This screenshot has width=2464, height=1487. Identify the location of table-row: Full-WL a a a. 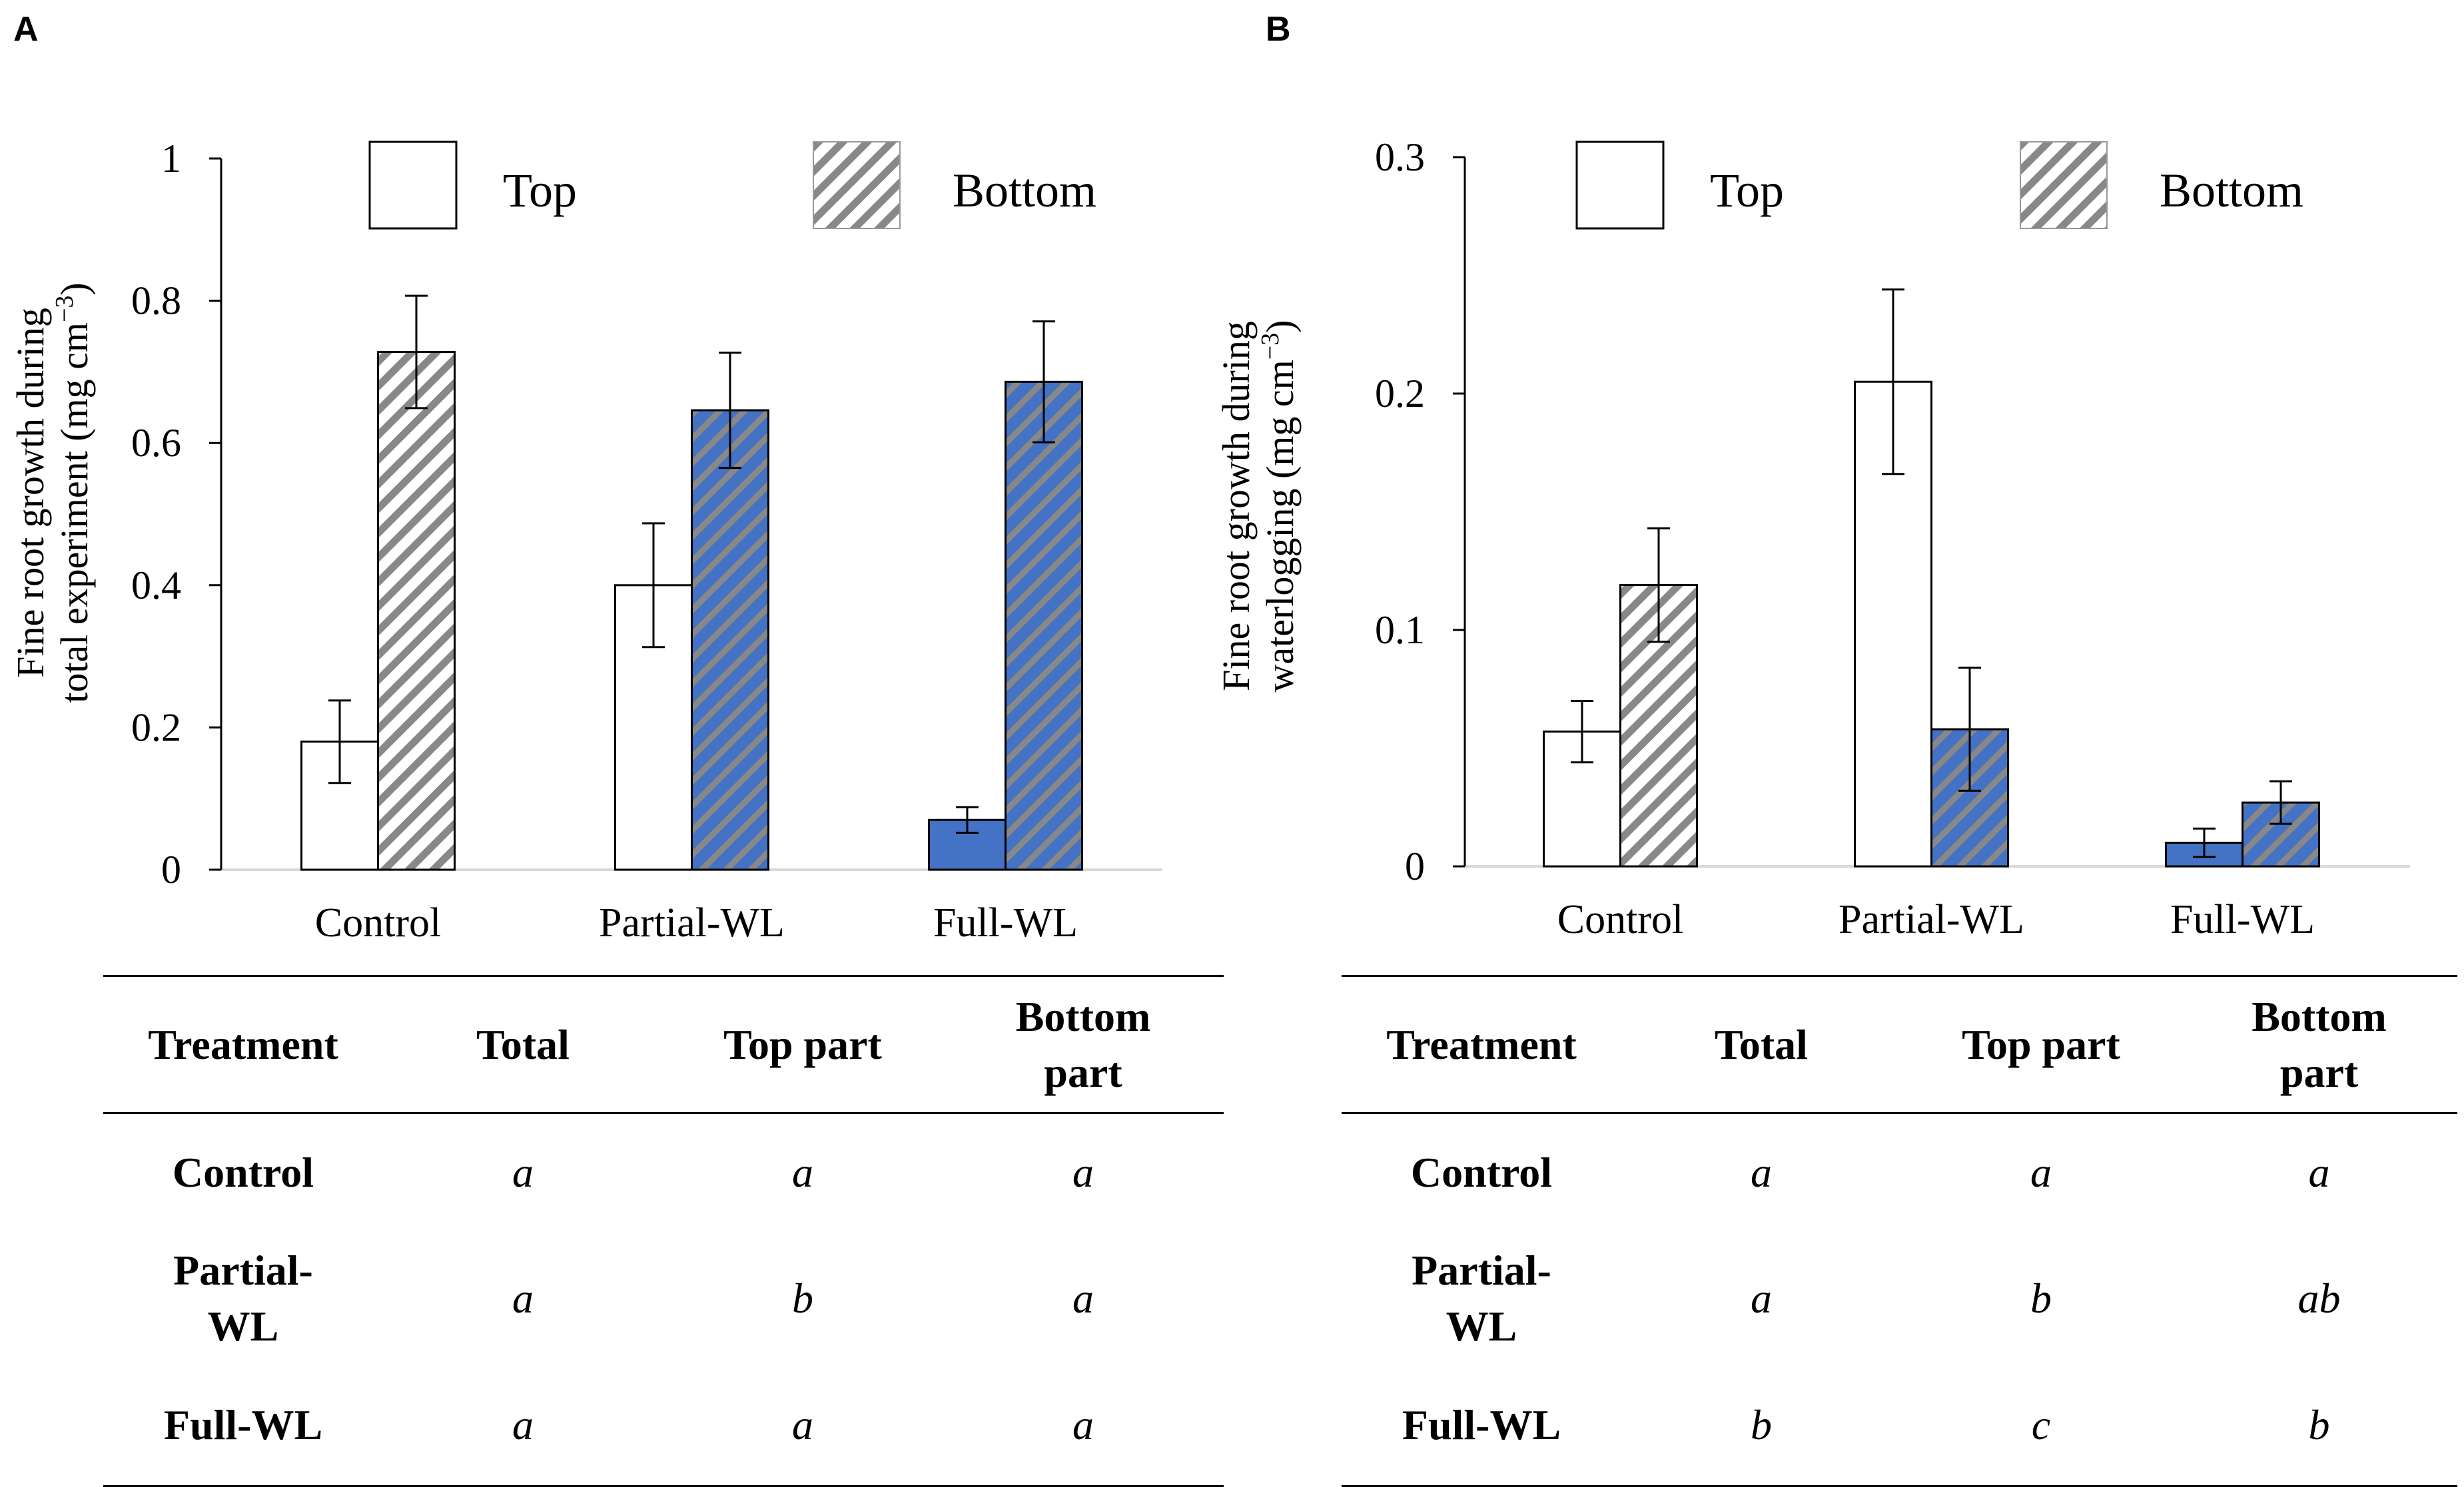
(663, 1425).